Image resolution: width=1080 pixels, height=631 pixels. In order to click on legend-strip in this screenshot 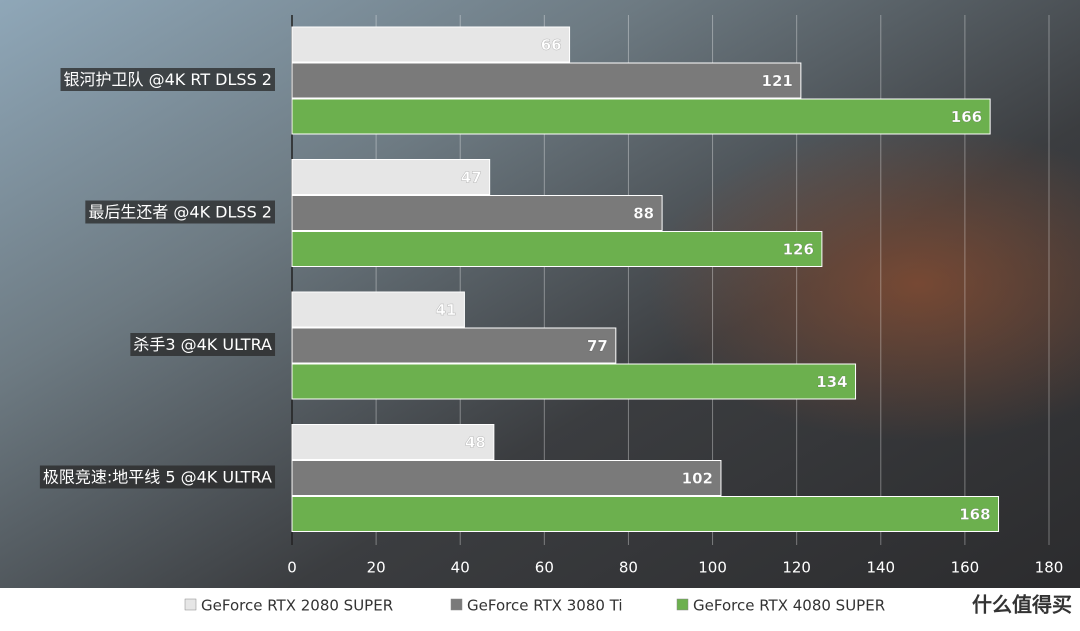, I will do `click(540, 609)`.